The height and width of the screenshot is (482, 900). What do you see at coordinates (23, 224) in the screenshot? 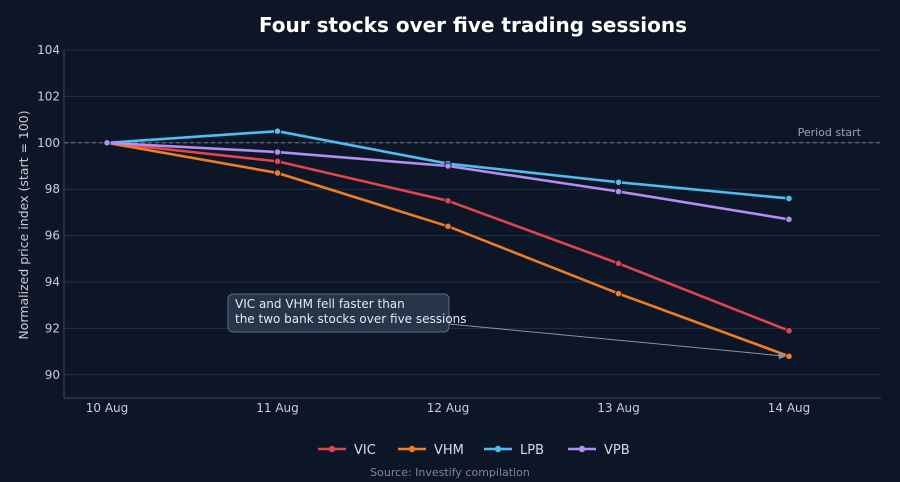
I see `y-axis-label: Normalized price index (start = 100)` at bounding box center [23, 224].